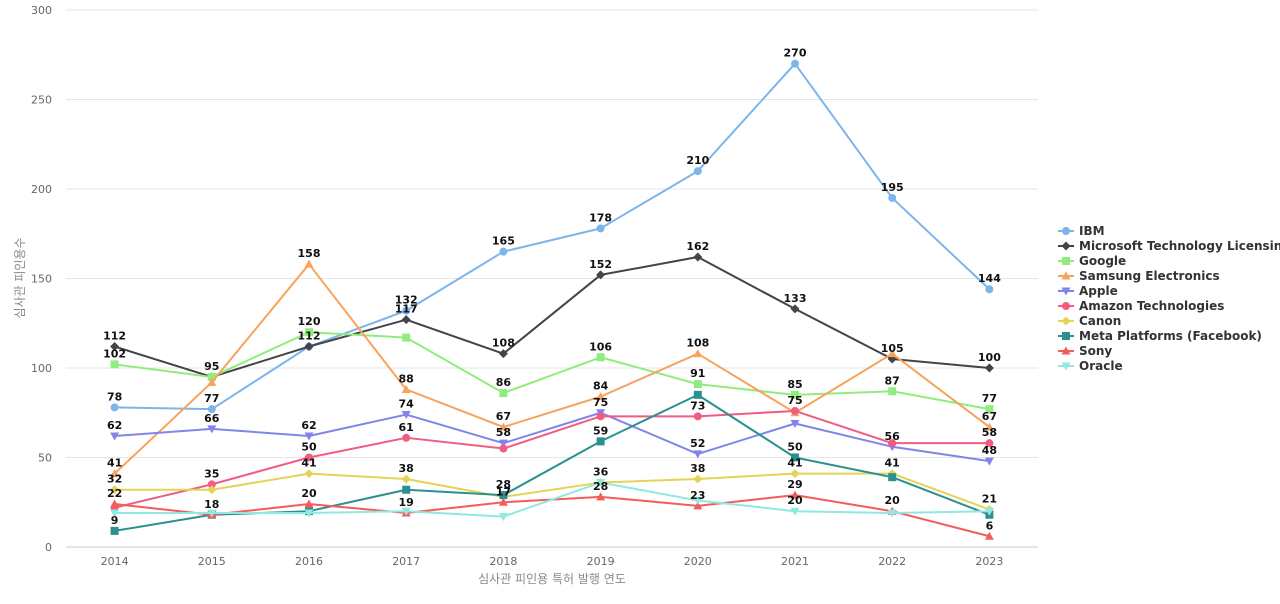 The height and width of the screenshot is (604, 1280). Describe the element at coordinates (309, 493) in the screenshot. I see `data-label: 20` at that location.